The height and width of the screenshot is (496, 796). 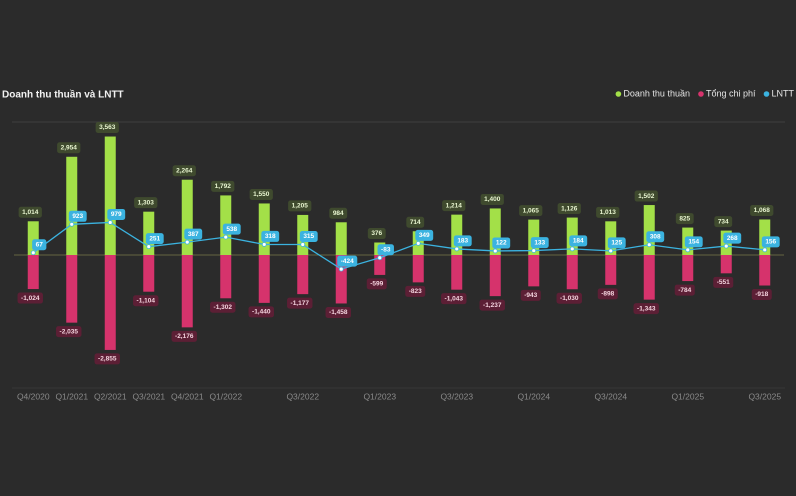 I want to click on value-label: 1,014, so click(x=30, y=212).